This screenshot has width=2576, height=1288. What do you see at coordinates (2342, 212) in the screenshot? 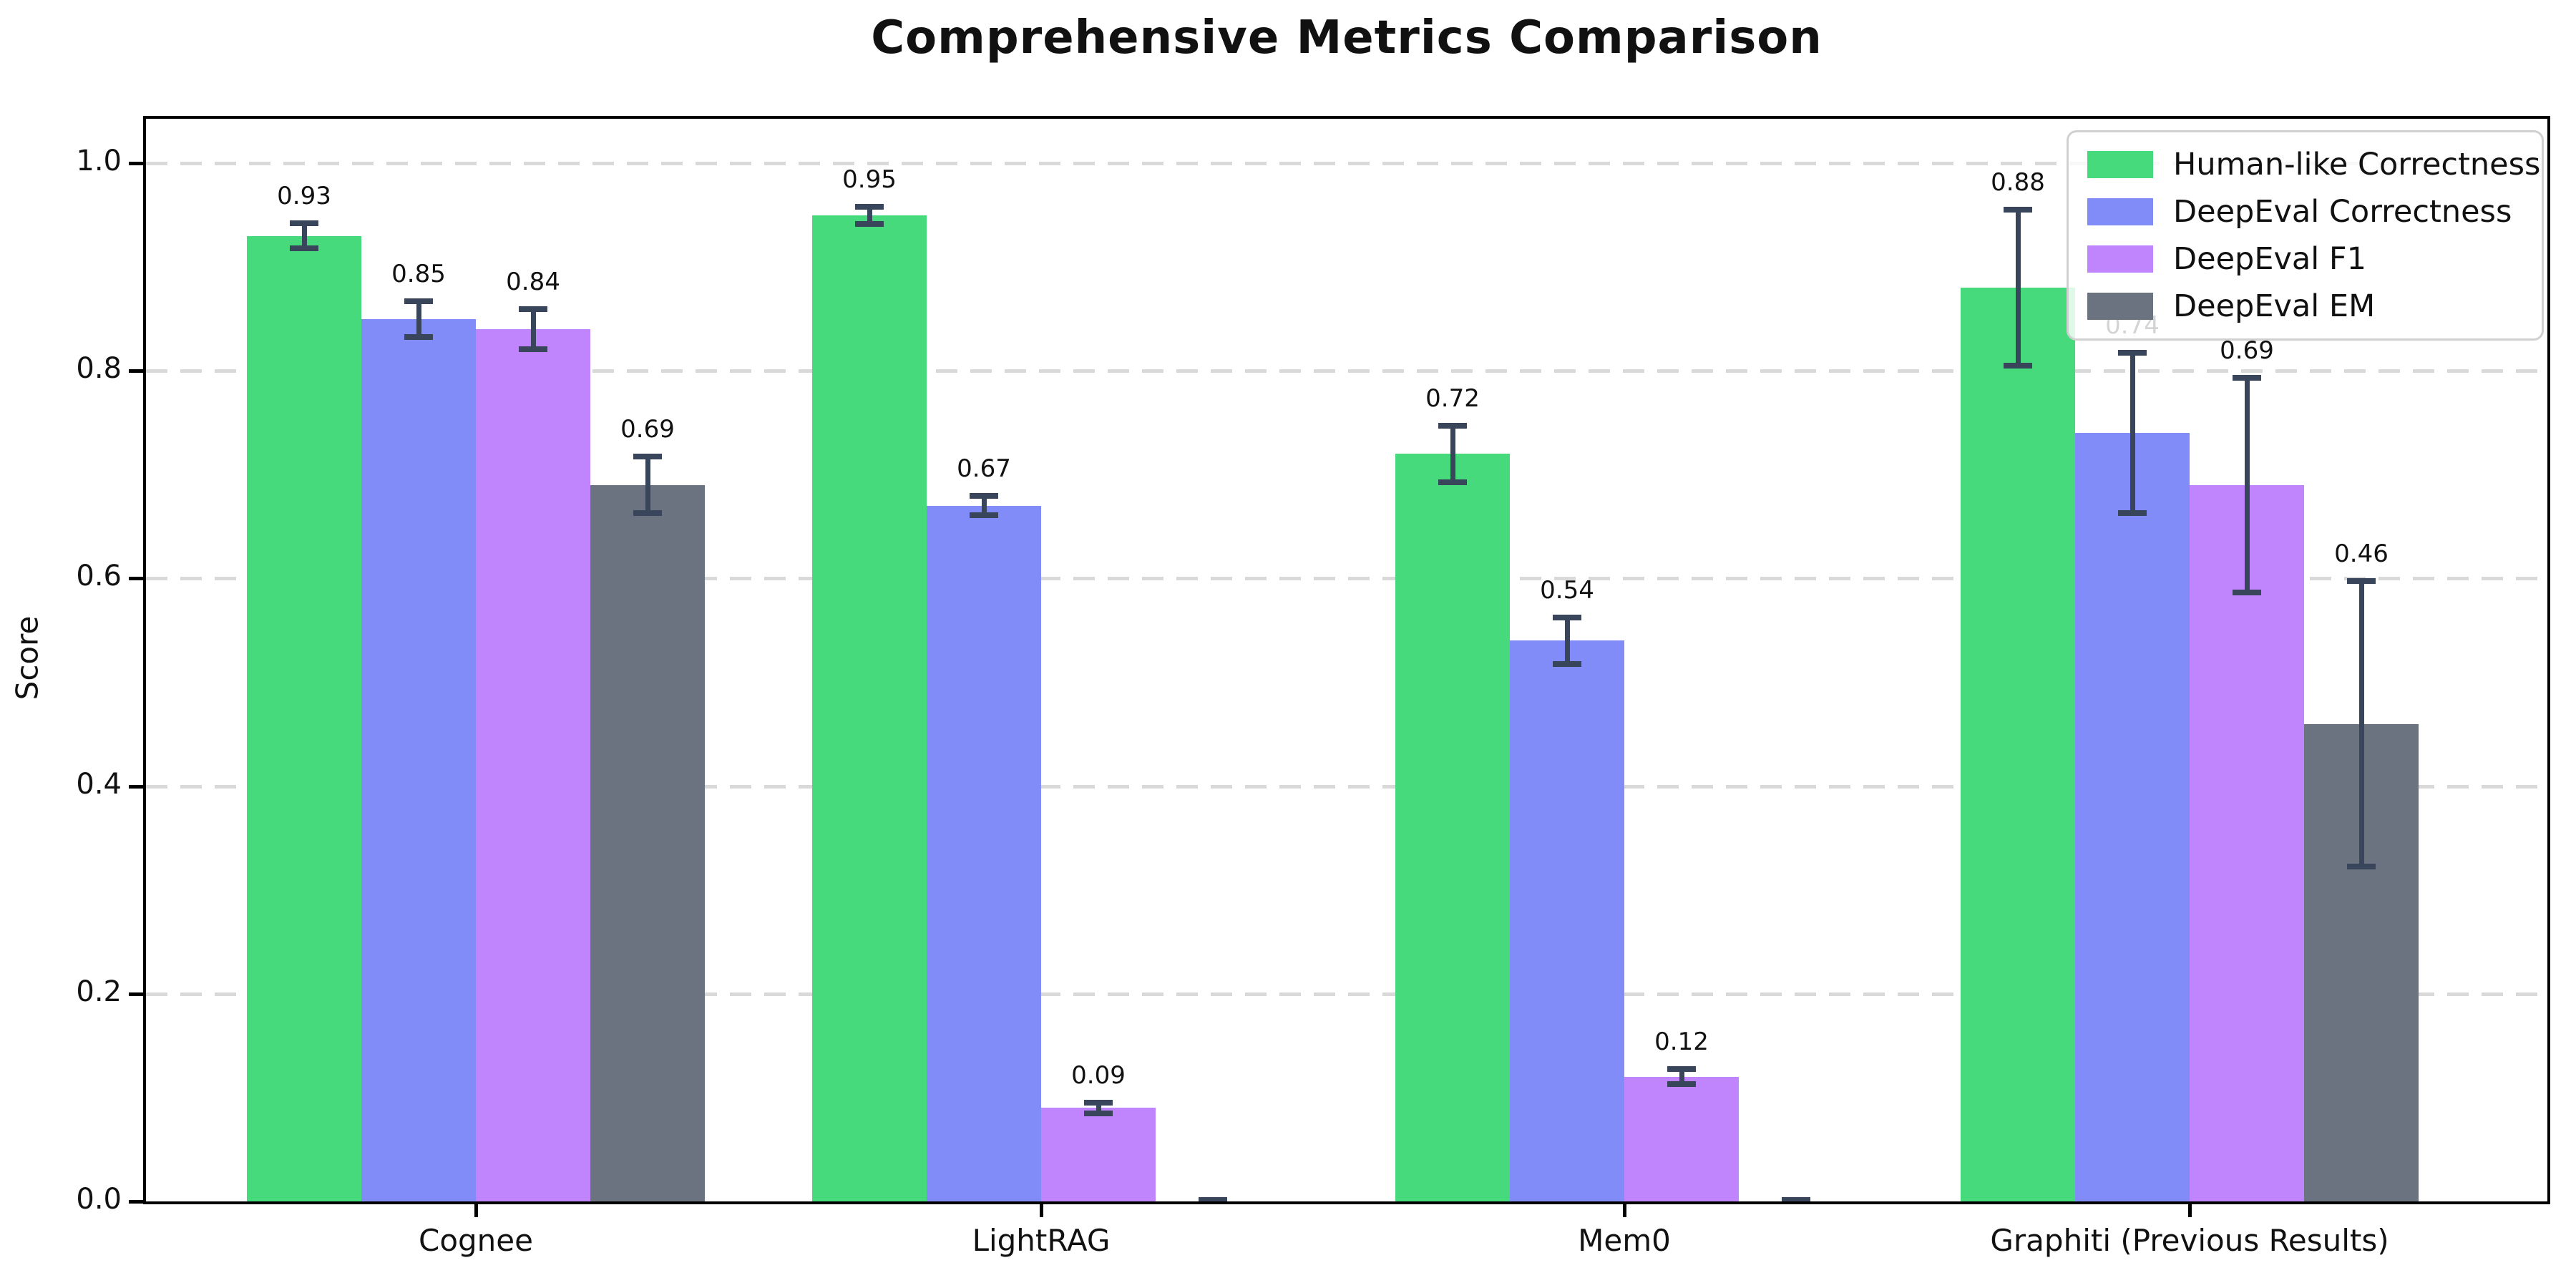
I see `legend-label: DeepEval Correctness` at bounding box center [2342, 212].